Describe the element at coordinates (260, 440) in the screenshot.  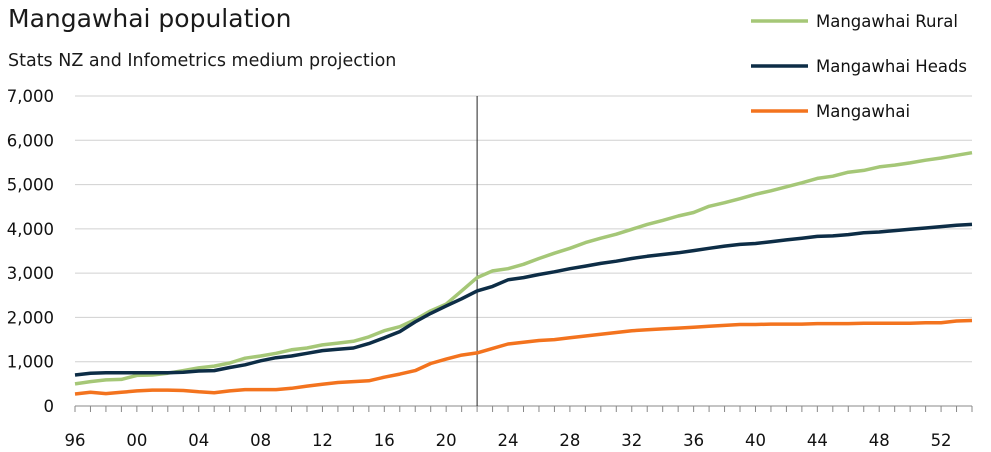
I see `x-tick-label: 08` at that location.